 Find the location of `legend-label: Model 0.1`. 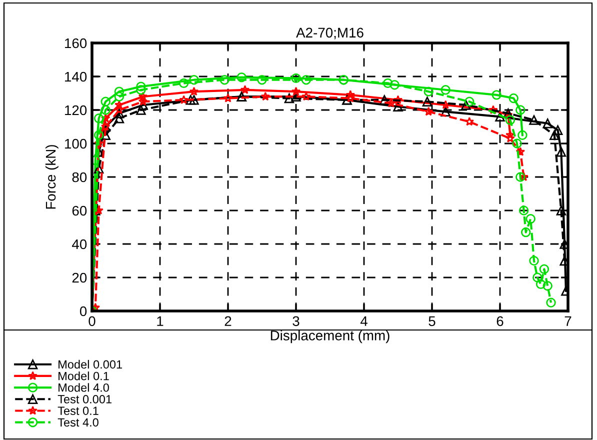

legend-label: Model 0.1 is located at coordinates (83, 376).